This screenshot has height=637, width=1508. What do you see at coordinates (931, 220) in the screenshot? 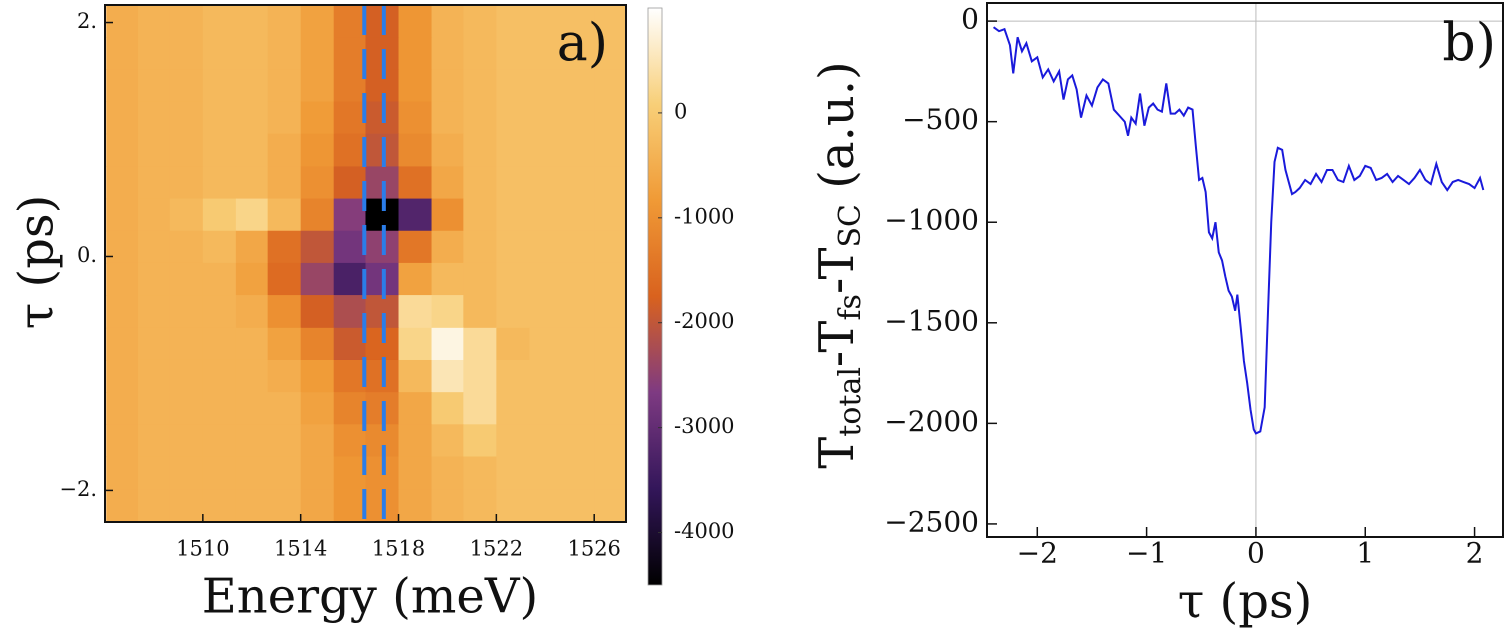
I see `y-tick-label: −1000` at bounding box center [931, 220].